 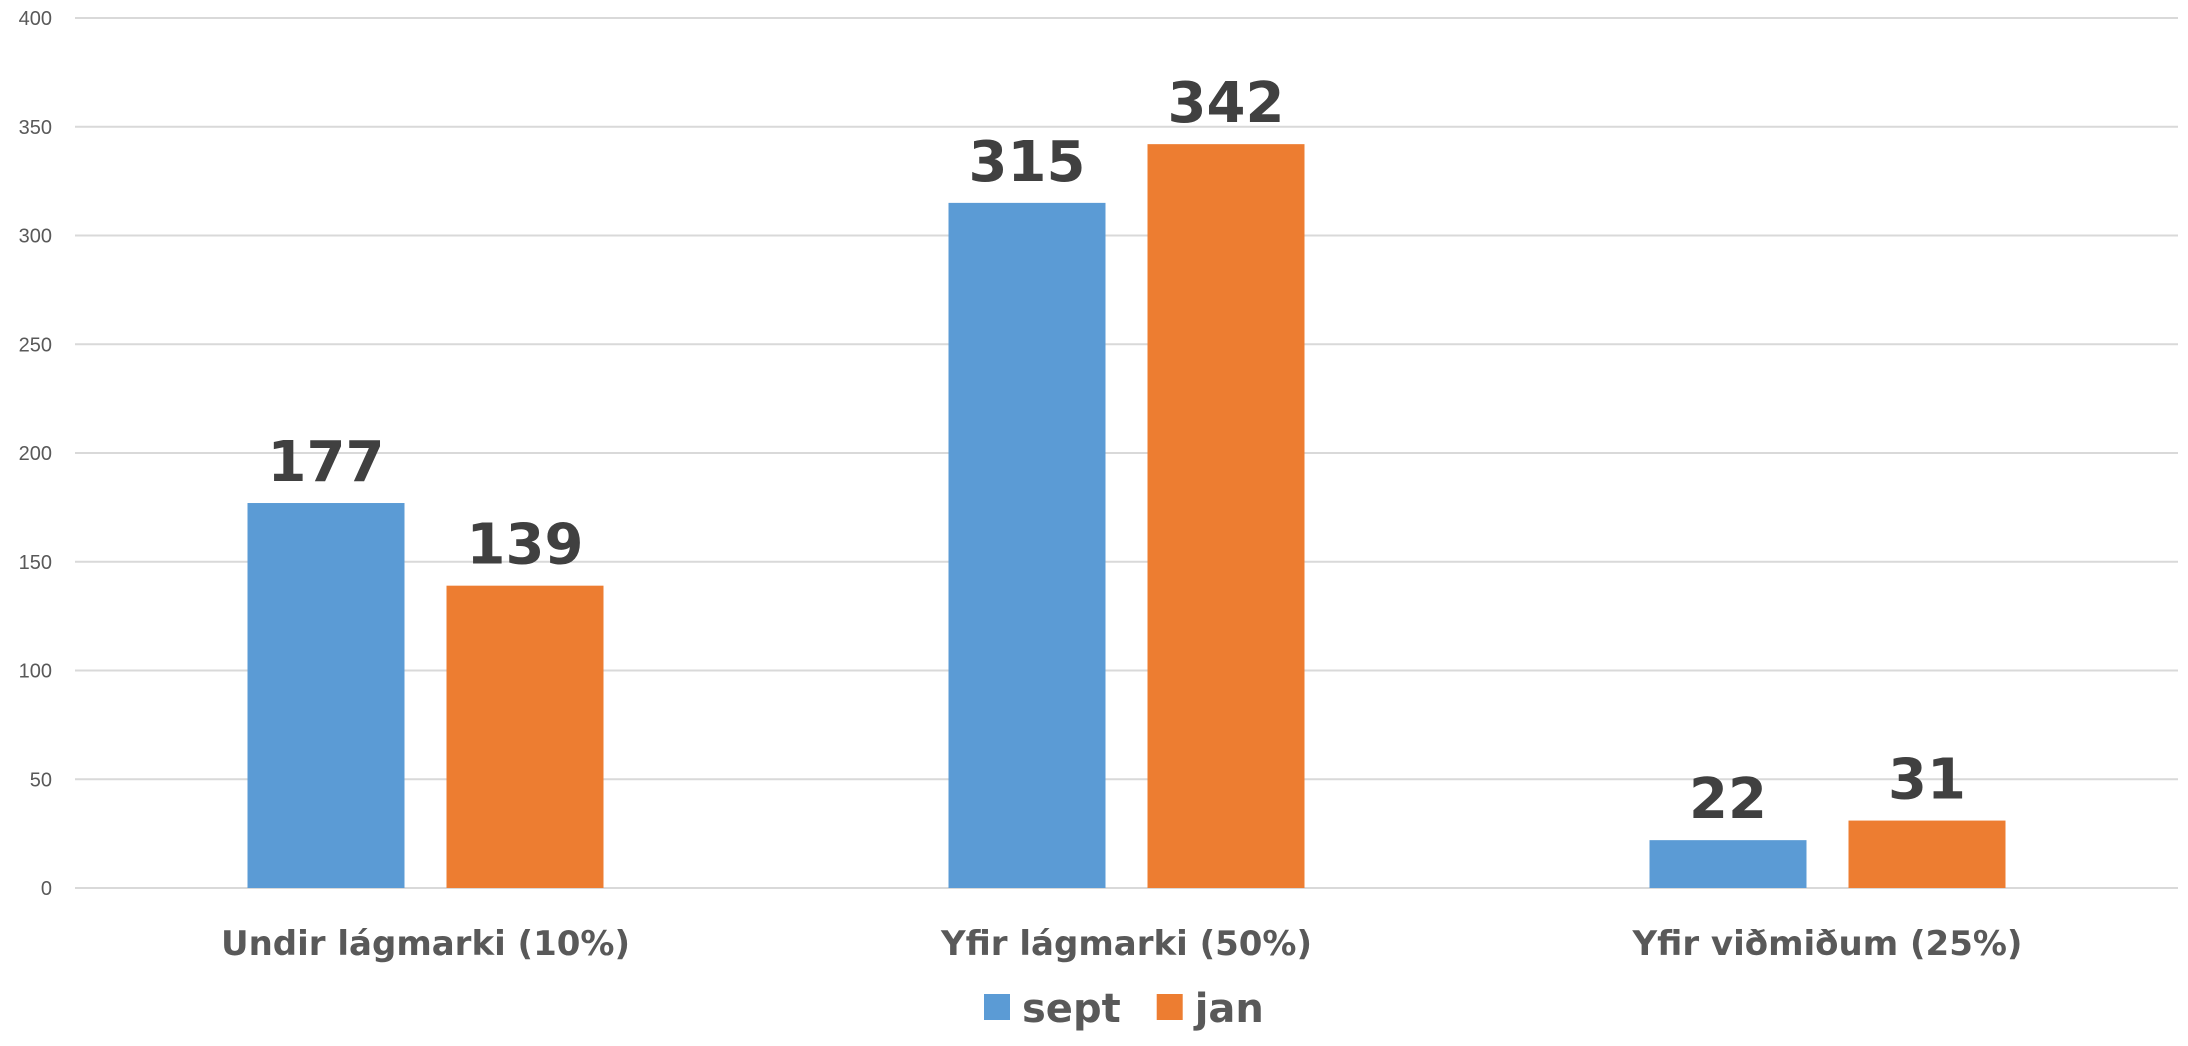 I want to click on category-label: Undir lágmarki (10%), so click(x=425, y=944).